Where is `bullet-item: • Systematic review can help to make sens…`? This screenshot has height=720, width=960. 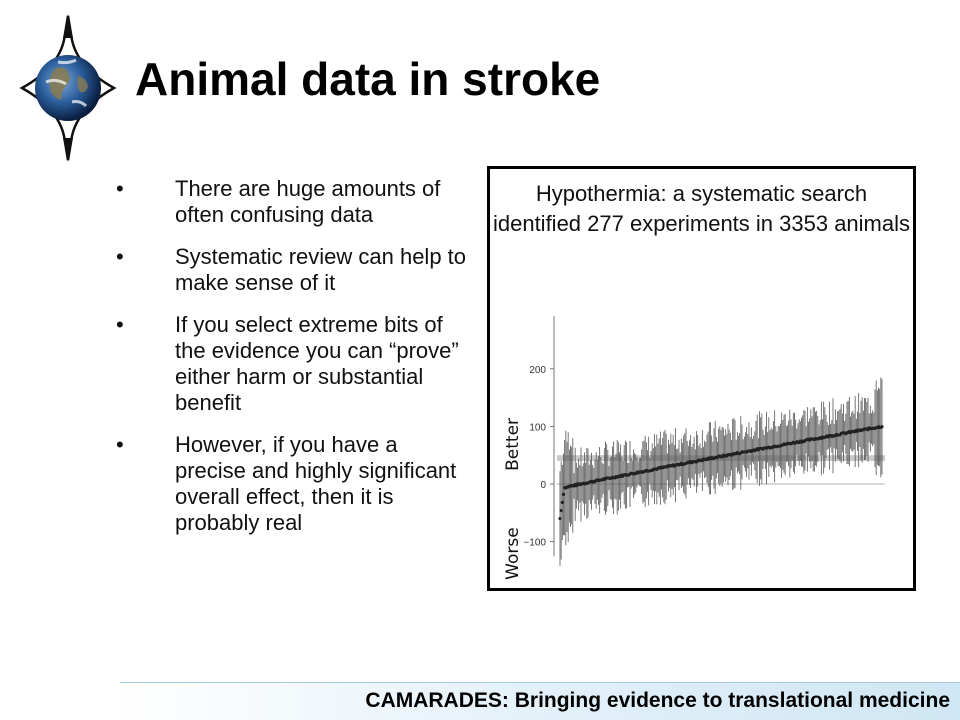
bullet-item: • Systematic review can help to make sens… is located at coordinates (285, 270).